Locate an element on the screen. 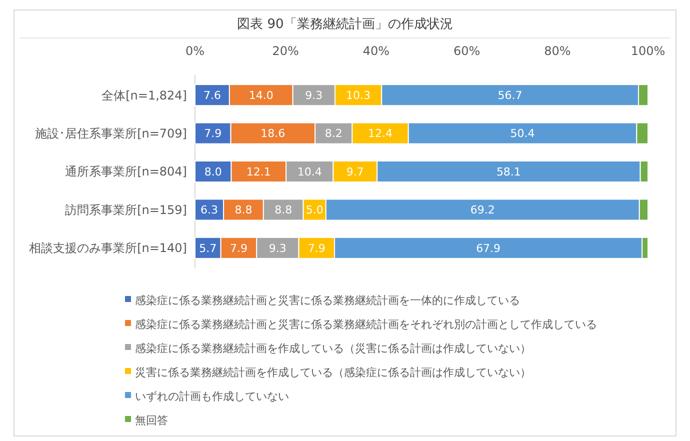 The width and height of the screenshot is (690, 441). data-label: 10.4 is located at coordinates (309, 171).